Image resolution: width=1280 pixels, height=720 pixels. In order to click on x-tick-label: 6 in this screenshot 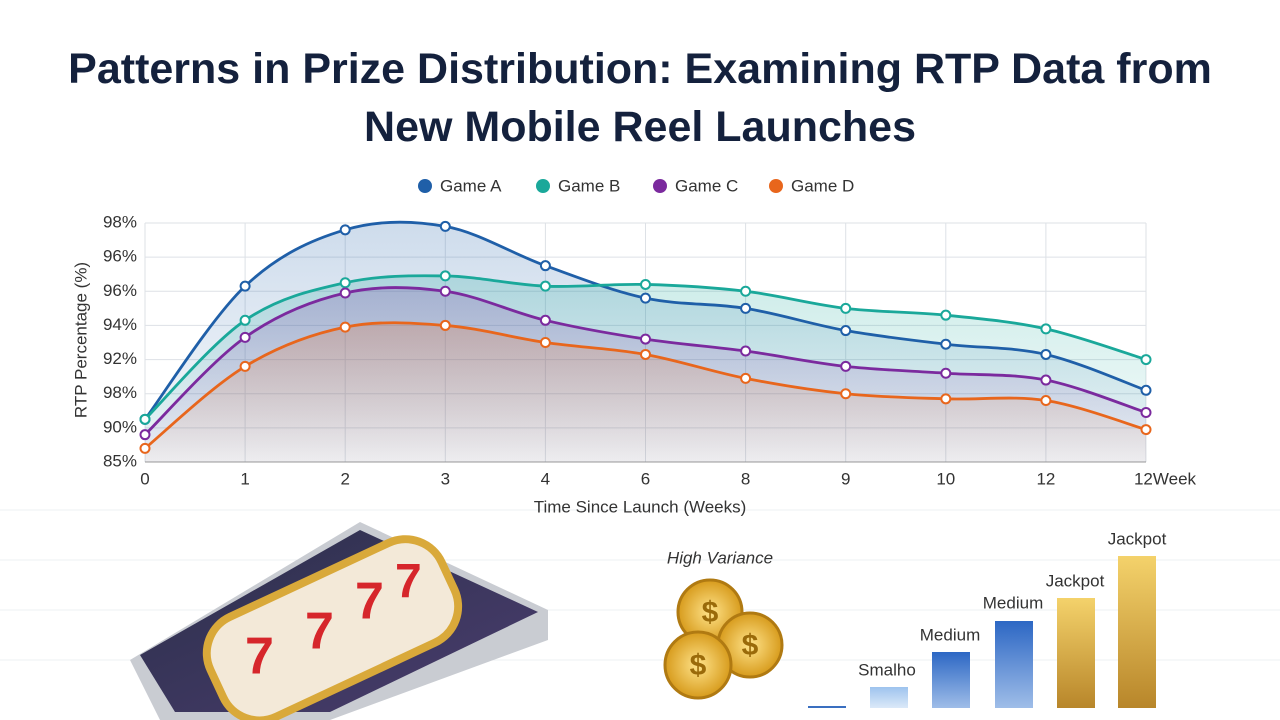, I will do `click(645, 478)`.